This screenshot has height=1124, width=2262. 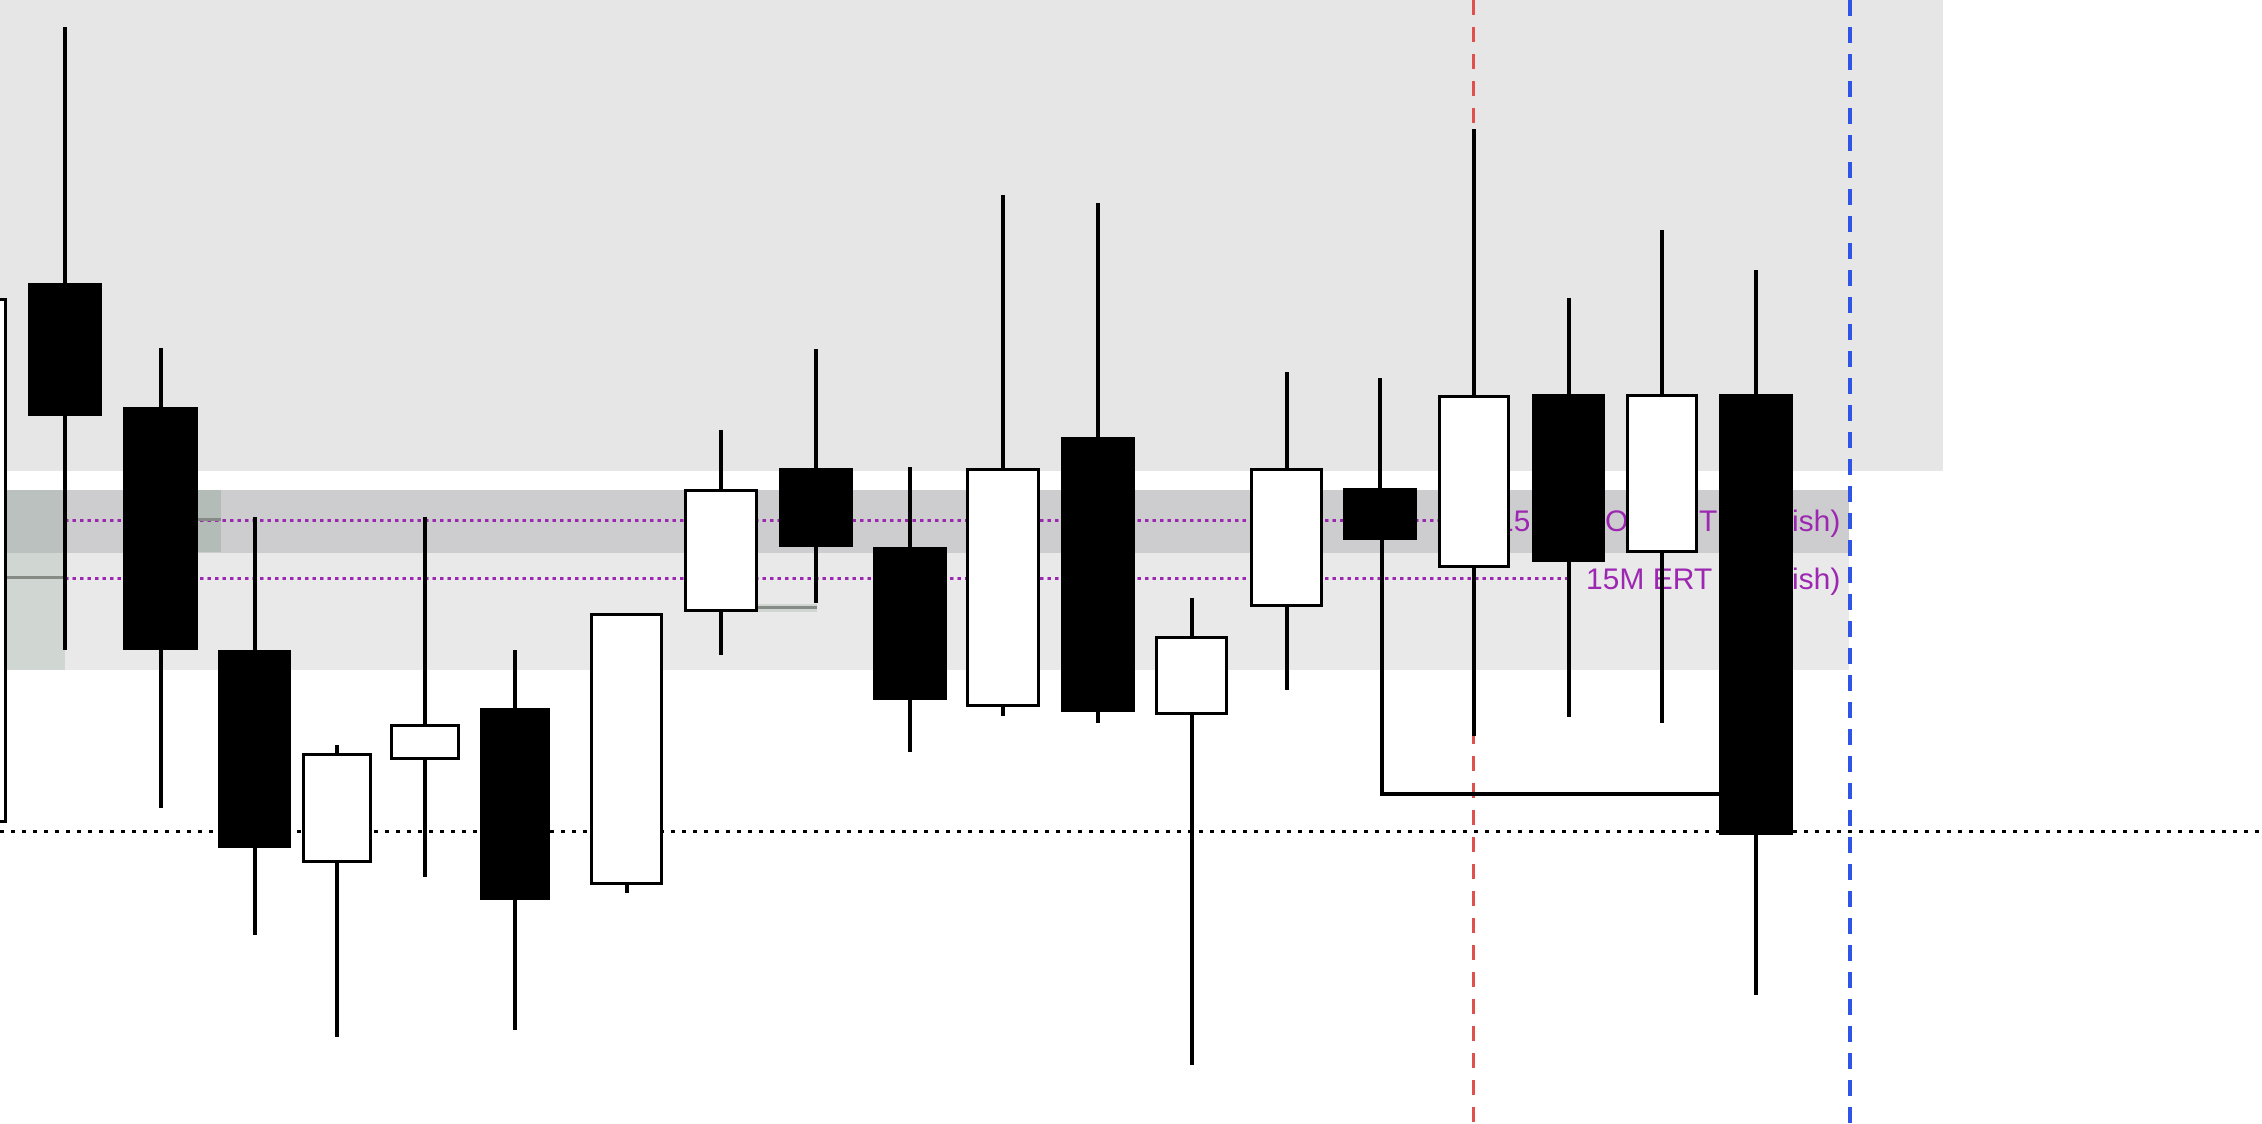 I want to click on candle-12-body-up, so click(x=1003, y=587).